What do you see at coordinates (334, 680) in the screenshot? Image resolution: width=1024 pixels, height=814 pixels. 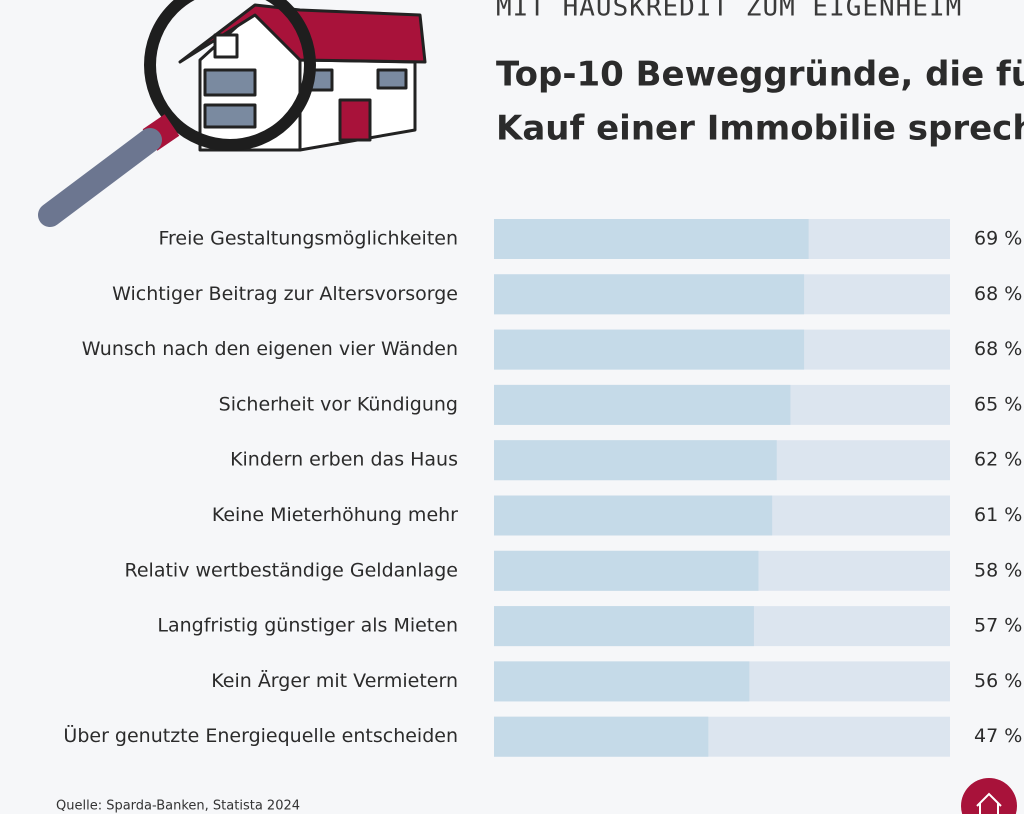 I see `category-label: Kein Ärger mit Vermietern` at bounding box center [334, 680].